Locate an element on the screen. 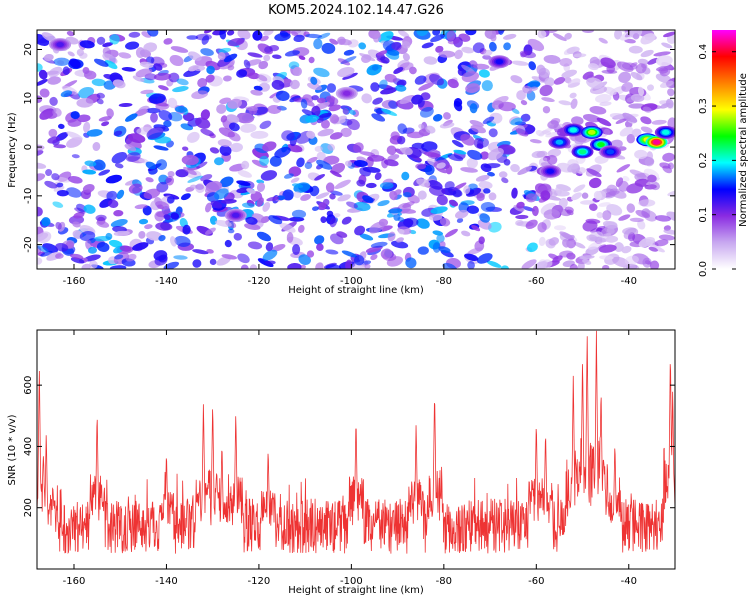 This screenshot has width=750, height=600. snr-y-tick-label: 600 is located at coordinates (28, 385).